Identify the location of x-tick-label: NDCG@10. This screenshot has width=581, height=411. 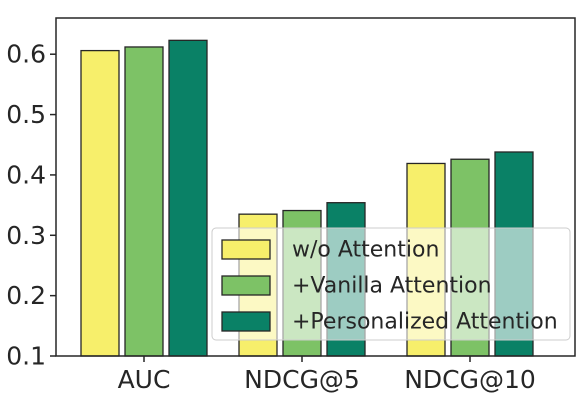
(470, 379).